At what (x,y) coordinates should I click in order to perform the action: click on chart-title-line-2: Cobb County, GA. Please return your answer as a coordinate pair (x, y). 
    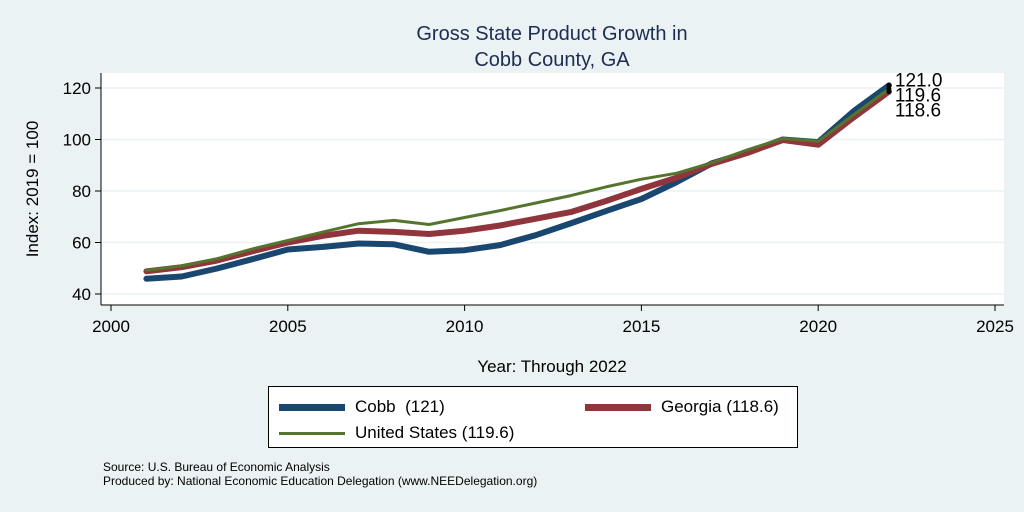
    Looking at the image, I should click on (552, 60).